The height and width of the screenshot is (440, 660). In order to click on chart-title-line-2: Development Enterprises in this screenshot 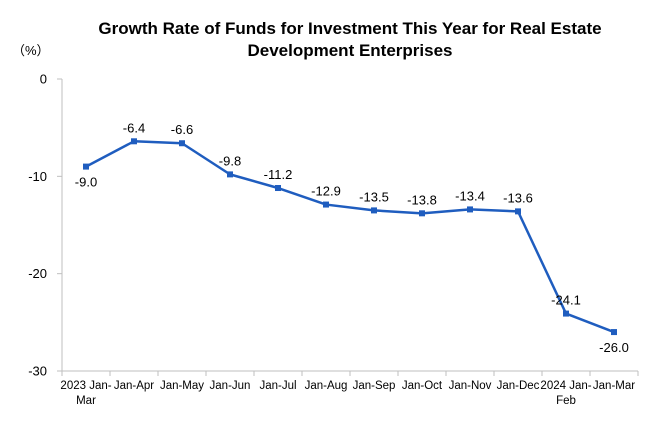, I will do `click(350, 50)`.